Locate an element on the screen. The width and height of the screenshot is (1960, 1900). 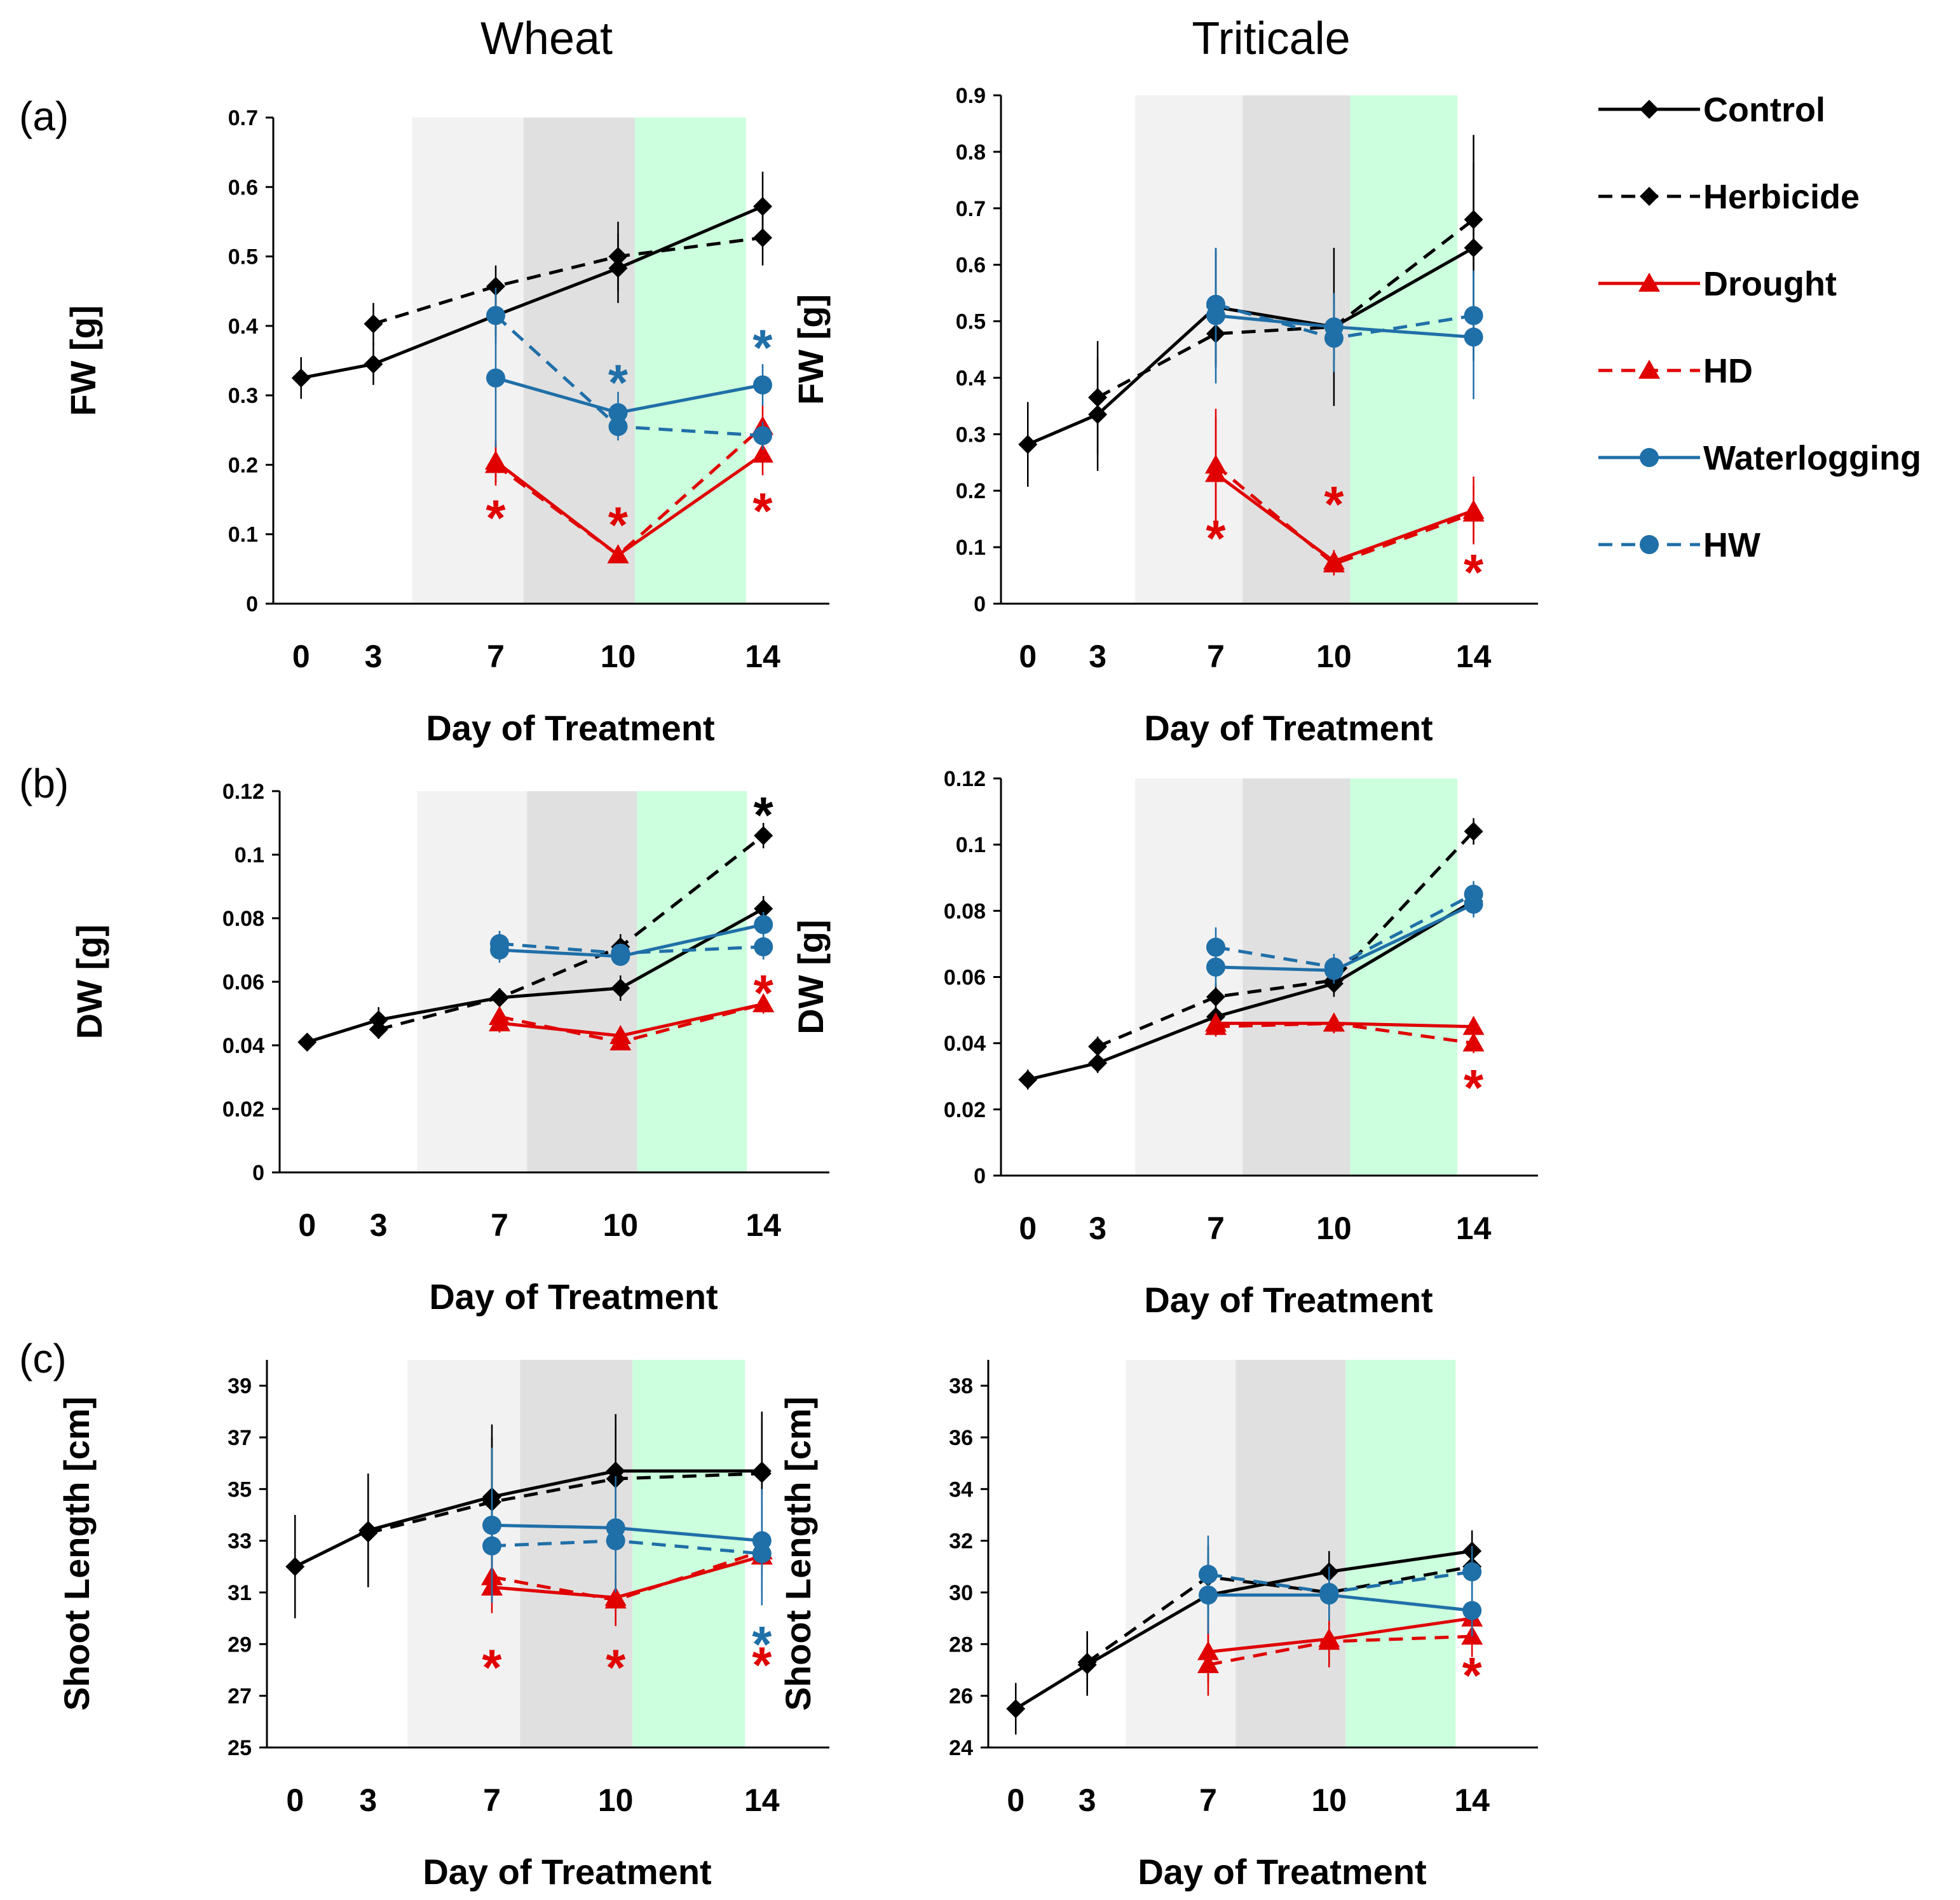
y-axis-label: Shoot Length [cm] is located at coordinates (798, 1554).